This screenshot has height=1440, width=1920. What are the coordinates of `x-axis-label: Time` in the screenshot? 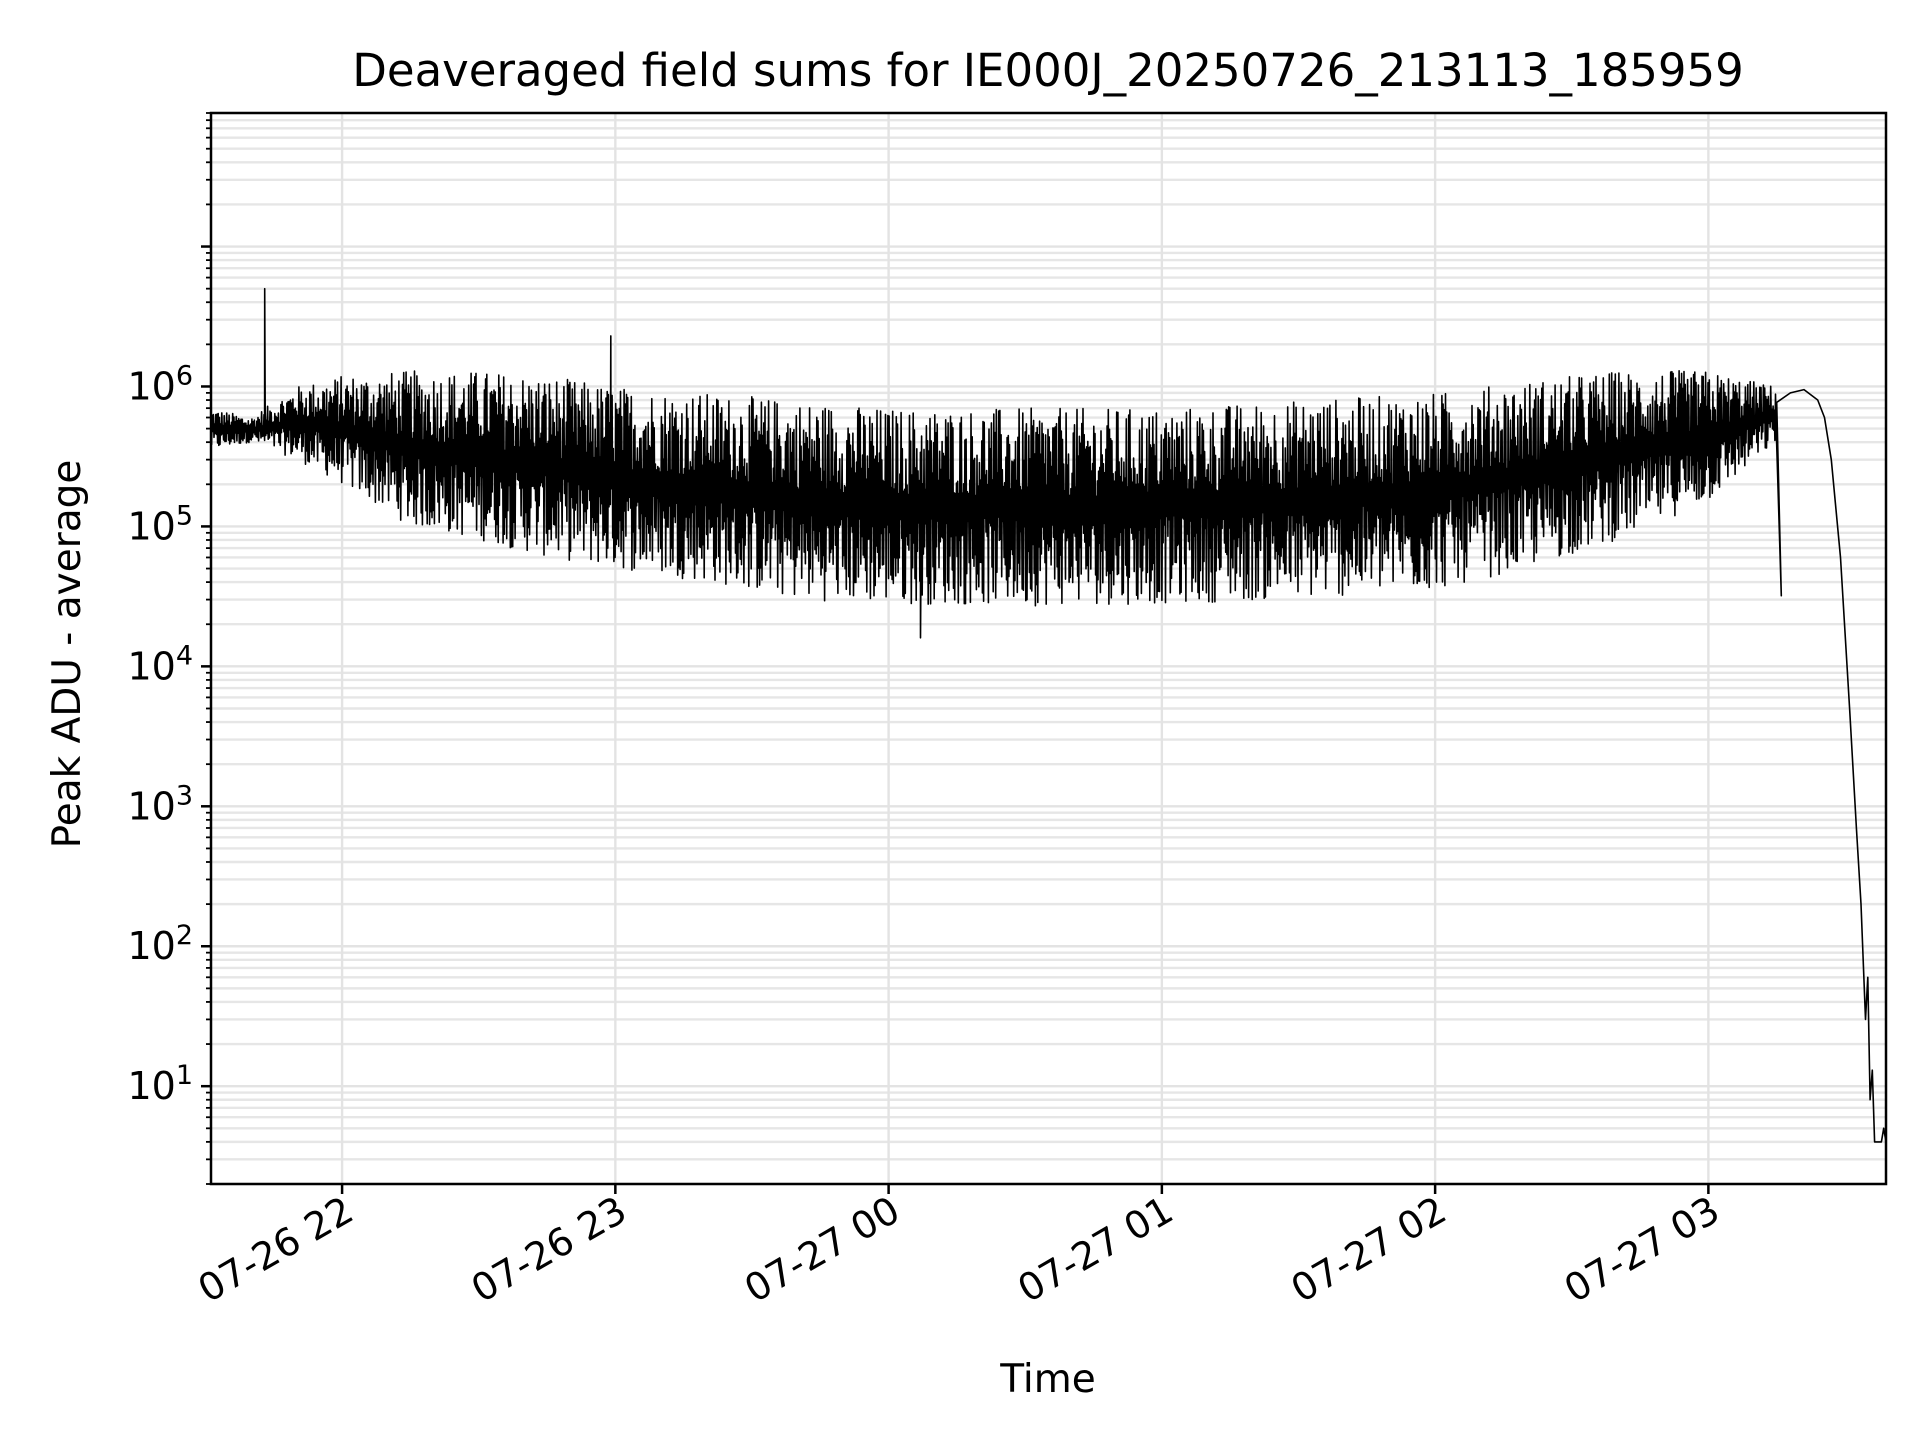 It's located at (1047, 1379).